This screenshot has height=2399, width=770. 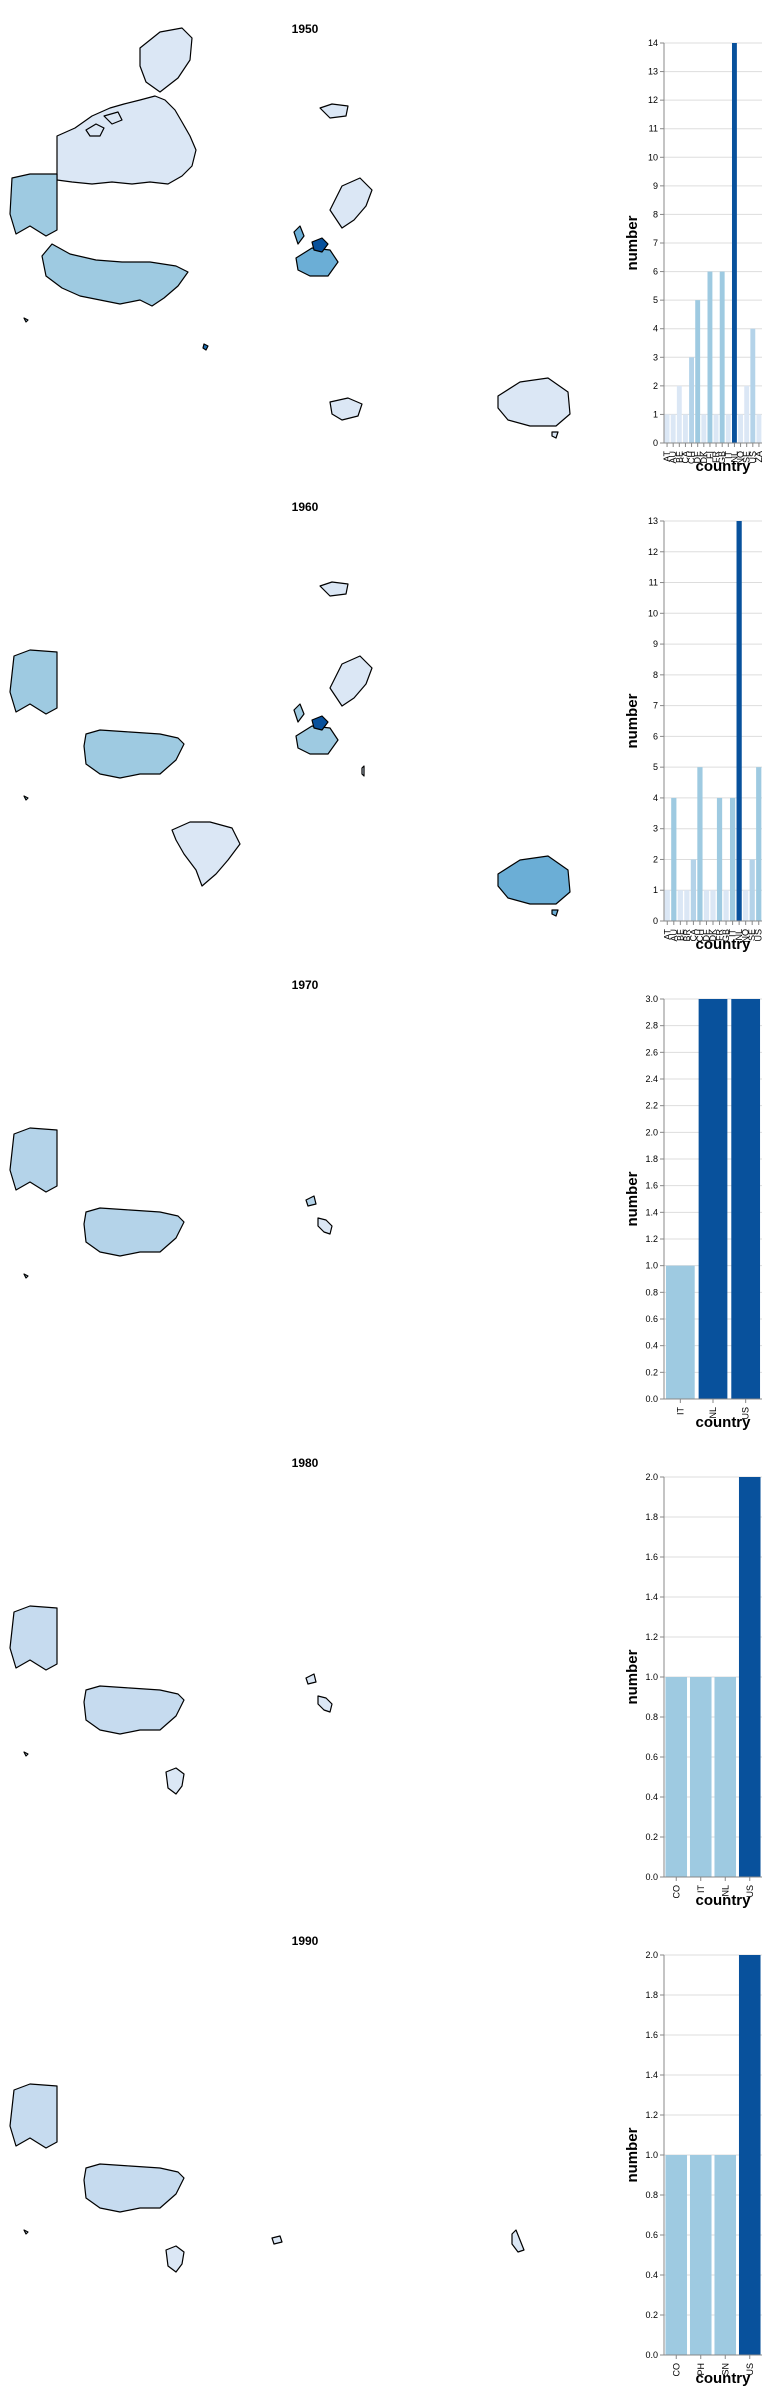 What do you see at coordinates (206, 854) in the screenshot?
I see `map-brazil` at bounding box center [206, 854].